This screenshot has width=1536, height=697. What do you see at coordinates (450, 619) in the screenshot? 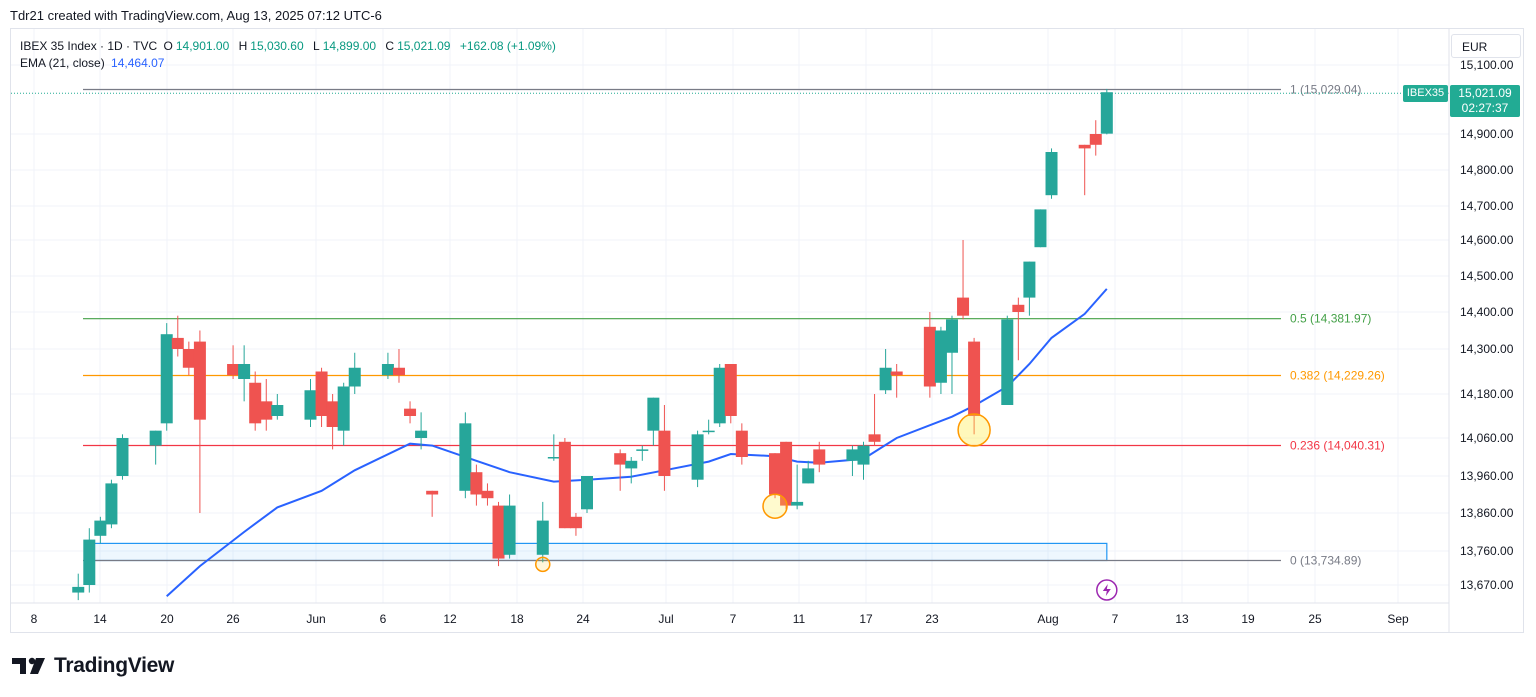
I see `x-tick-label: 12` at bounding box center [450, 619].